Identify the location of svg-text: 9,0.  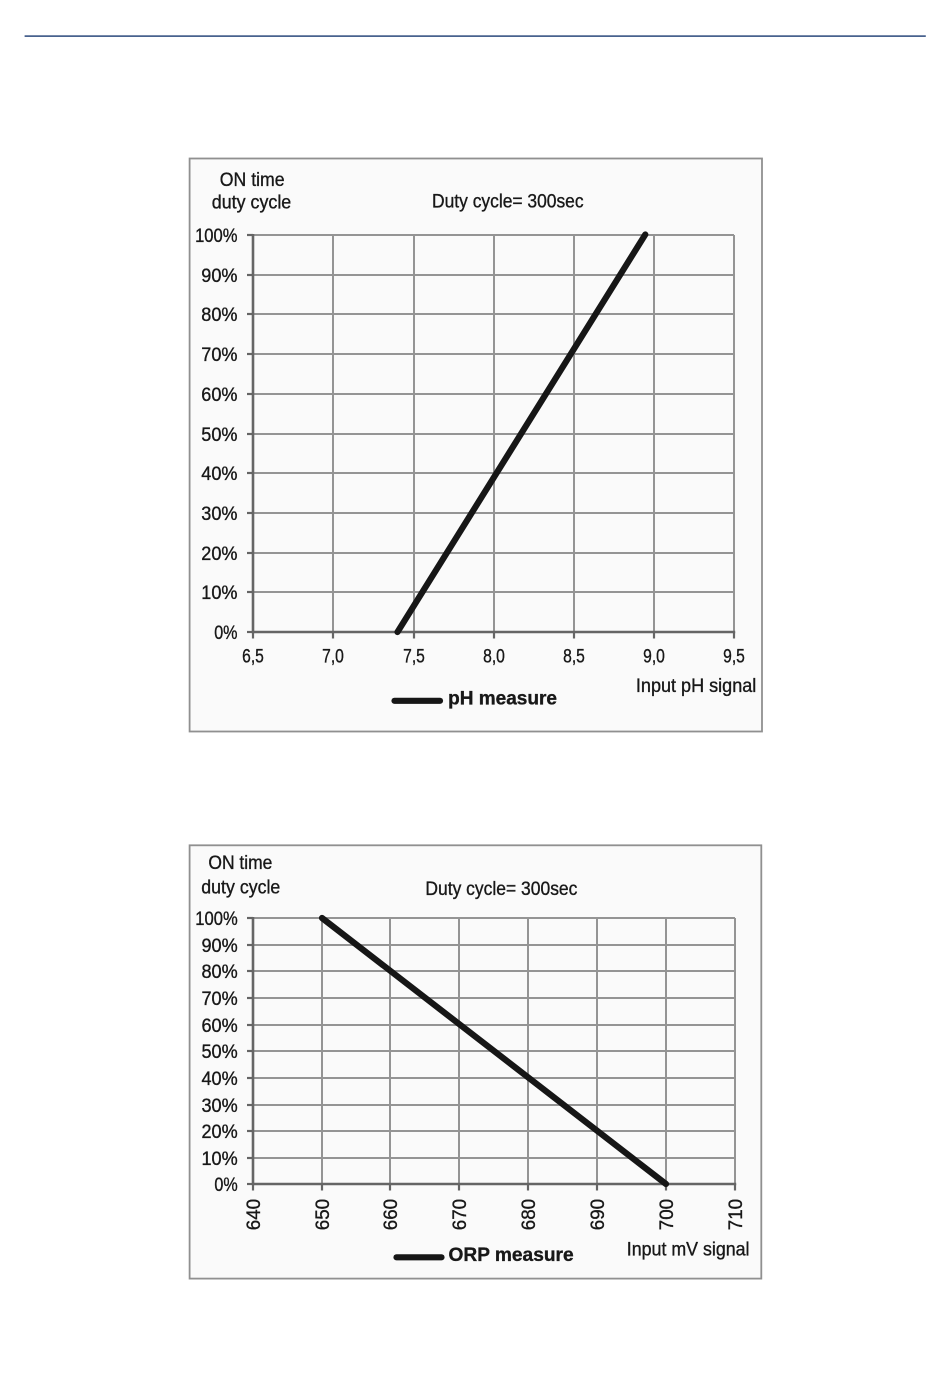
(654, 657).